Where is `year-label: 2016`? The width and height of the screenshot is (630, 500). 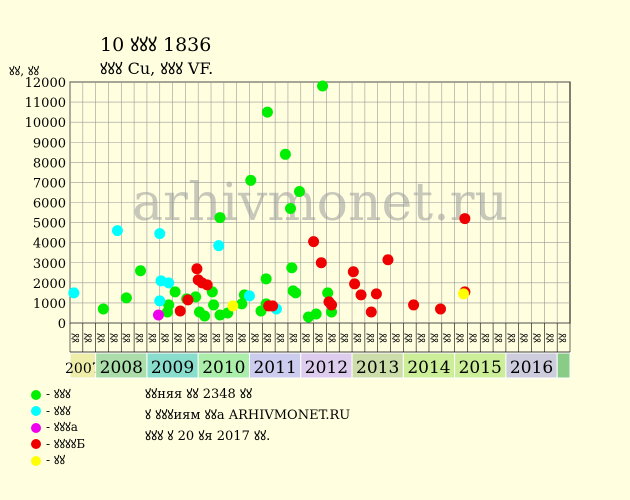 year-label: 2016 is located at coordinates (531, 368).